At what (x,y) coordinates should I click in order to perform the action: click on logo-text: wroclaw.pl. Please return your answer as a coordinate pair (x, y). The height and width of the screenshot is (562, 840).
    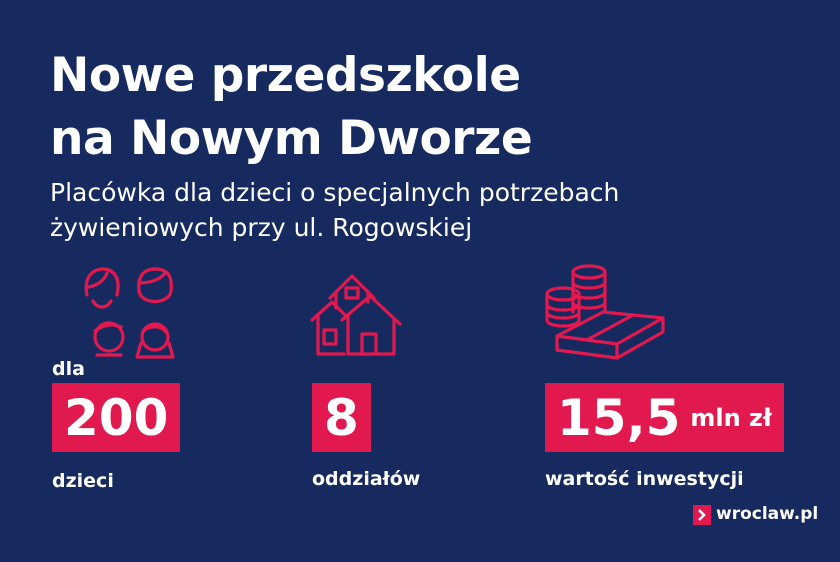
    Looking at the image, I should click on (767, 514).